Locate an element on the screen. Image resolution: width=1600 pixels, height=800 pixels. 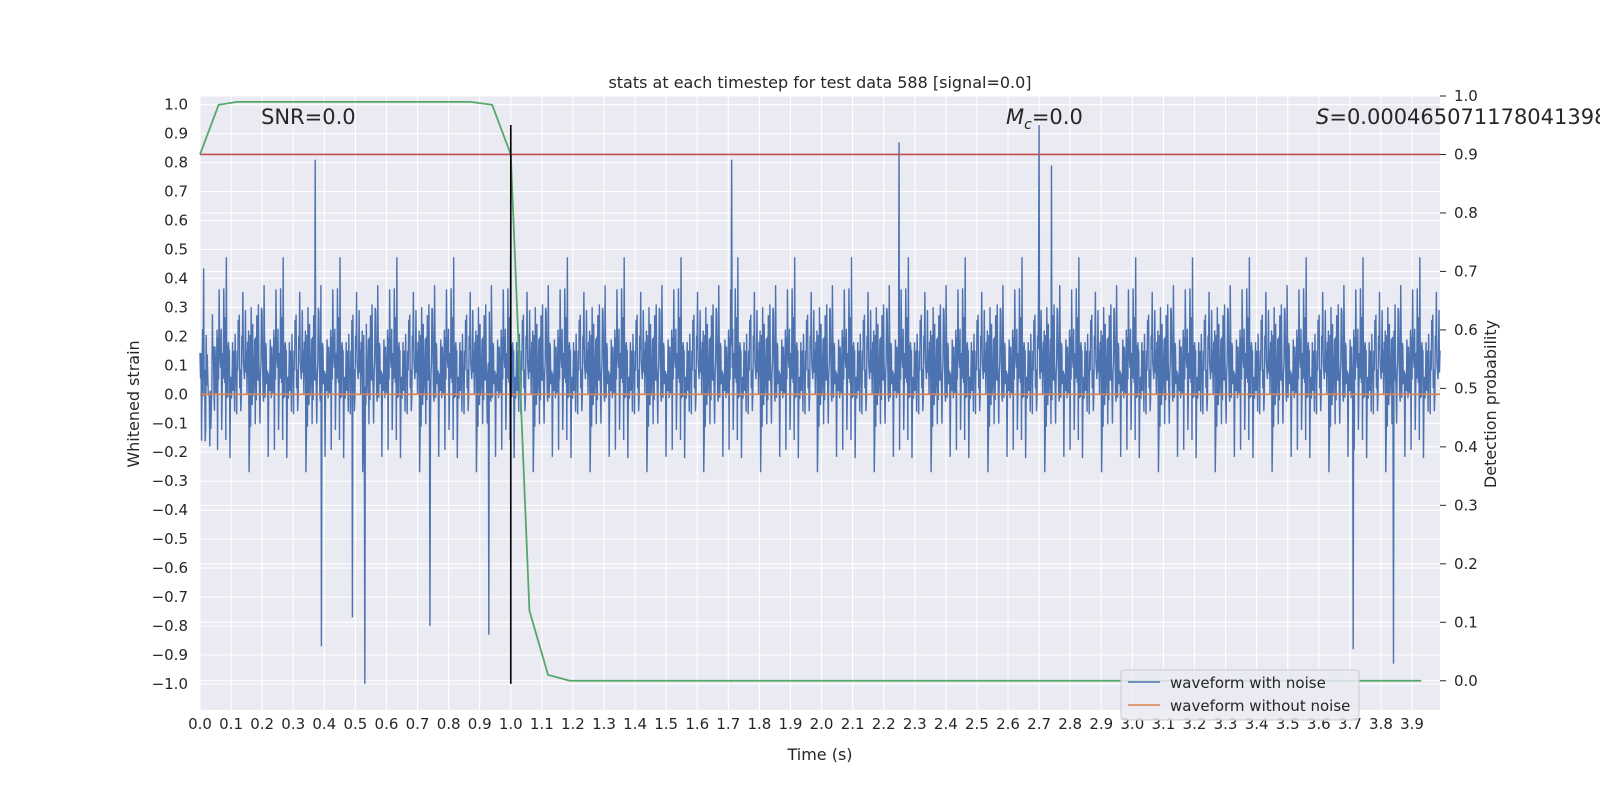
x-tick-label: 2.5 is located at coordinates (977, 724).